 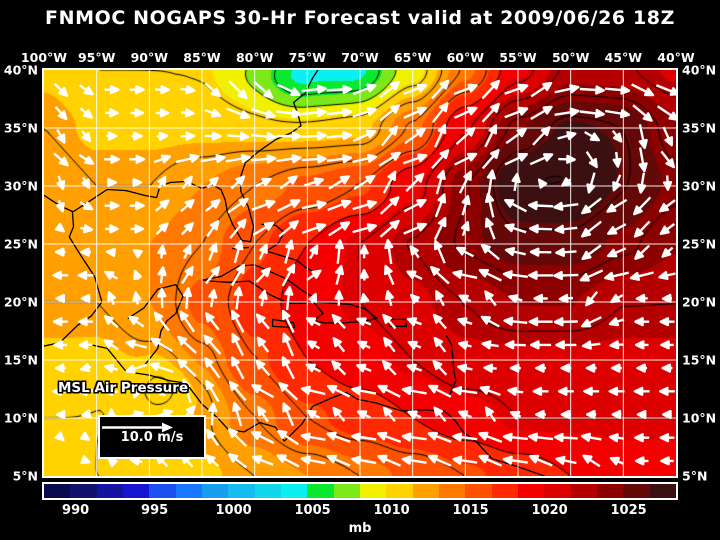 What do you see at coordinates (465, 57) in the screenshot?
I see `lon-tick-label: 60°W` at bounding box center [465, 57].